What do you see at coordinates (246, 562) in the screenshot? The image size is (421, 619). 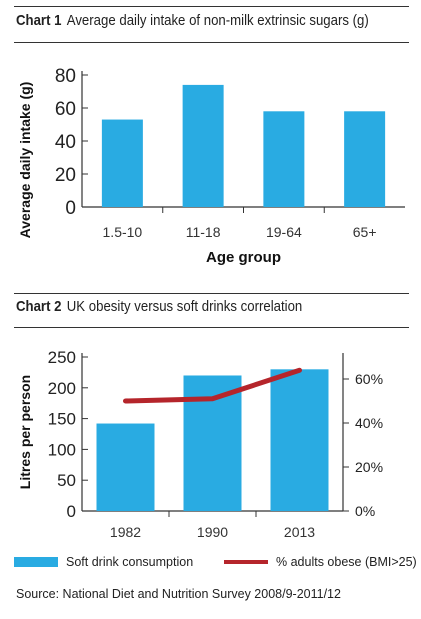 I see `legend-swatch-line` at bounding box center [246, 562].